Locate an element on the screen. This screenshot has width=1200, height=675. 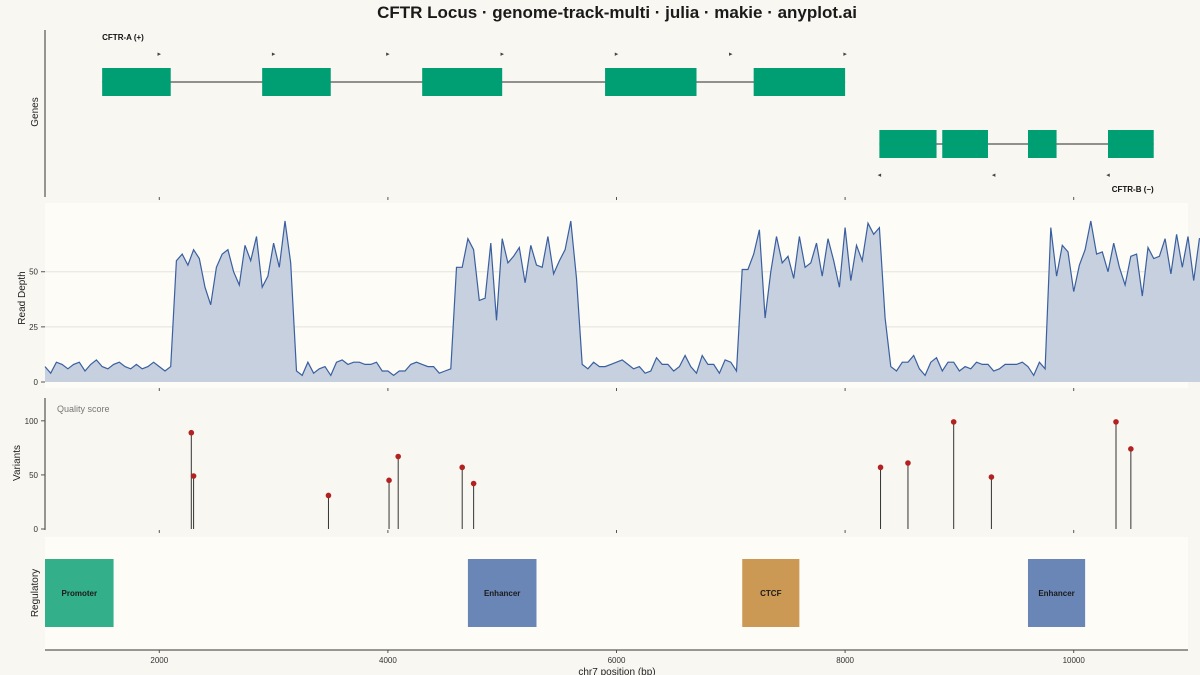
x-axis-label: chr7 position (bp) is located at coordinates (616, 671).